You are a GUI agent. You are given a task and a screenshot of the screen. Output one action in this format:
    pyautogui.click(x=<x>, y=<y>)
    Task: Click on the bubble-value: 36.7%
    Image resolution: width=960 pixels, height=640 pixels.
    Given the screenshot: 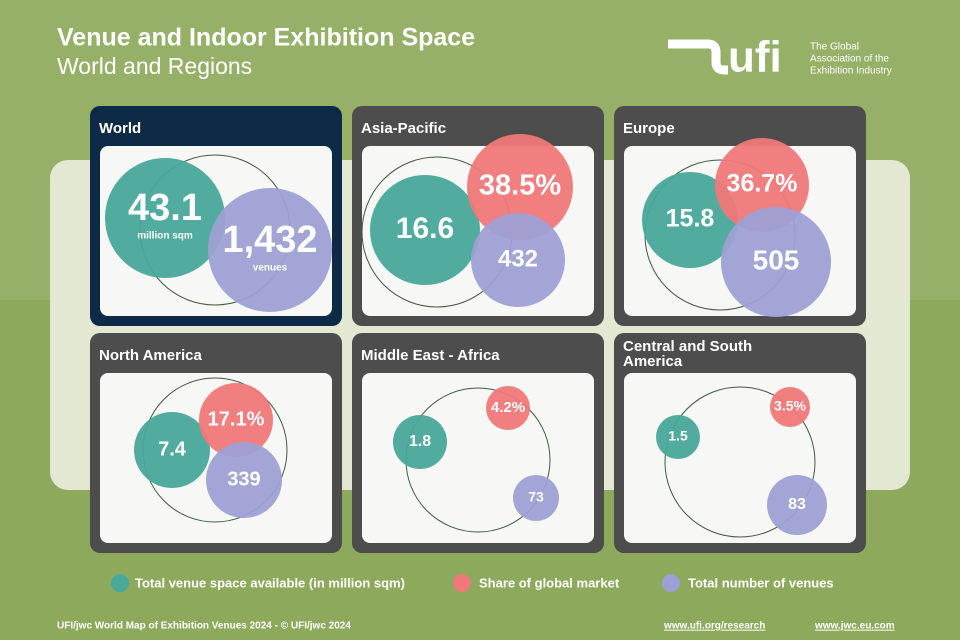 What is the action you would take?
    pyautogui.click(x=762, y=184)
    